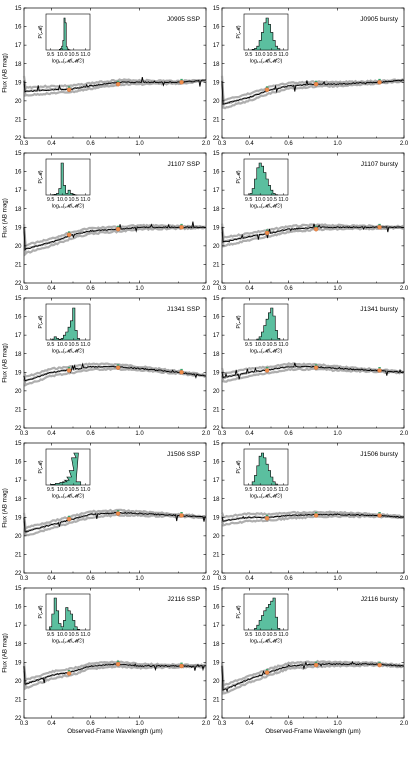  Describe the element at coordinates (216, 210) in the screenshot. I see `y-tick-label: 18` at that location.